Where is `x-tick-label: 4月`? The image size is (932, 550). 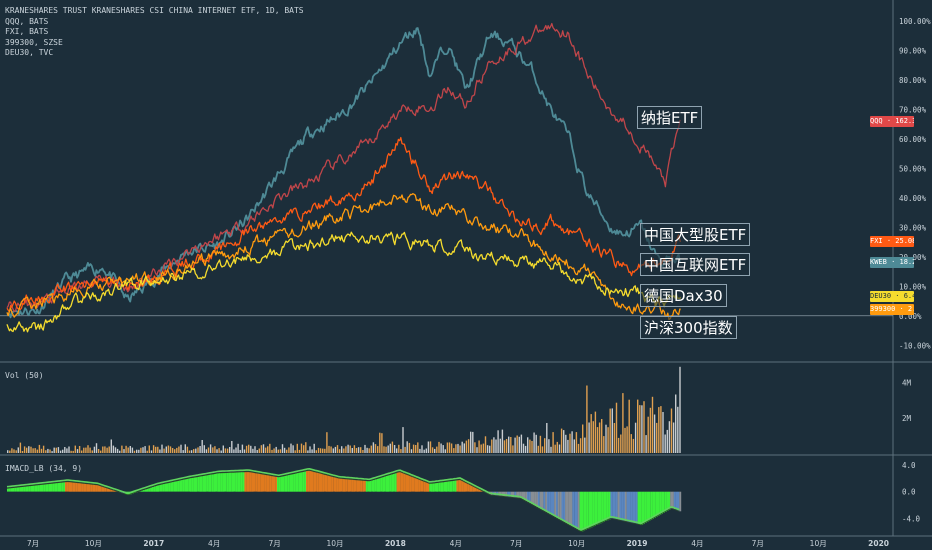
x-tick-label: 4月 is located at coordinates (456, 543).